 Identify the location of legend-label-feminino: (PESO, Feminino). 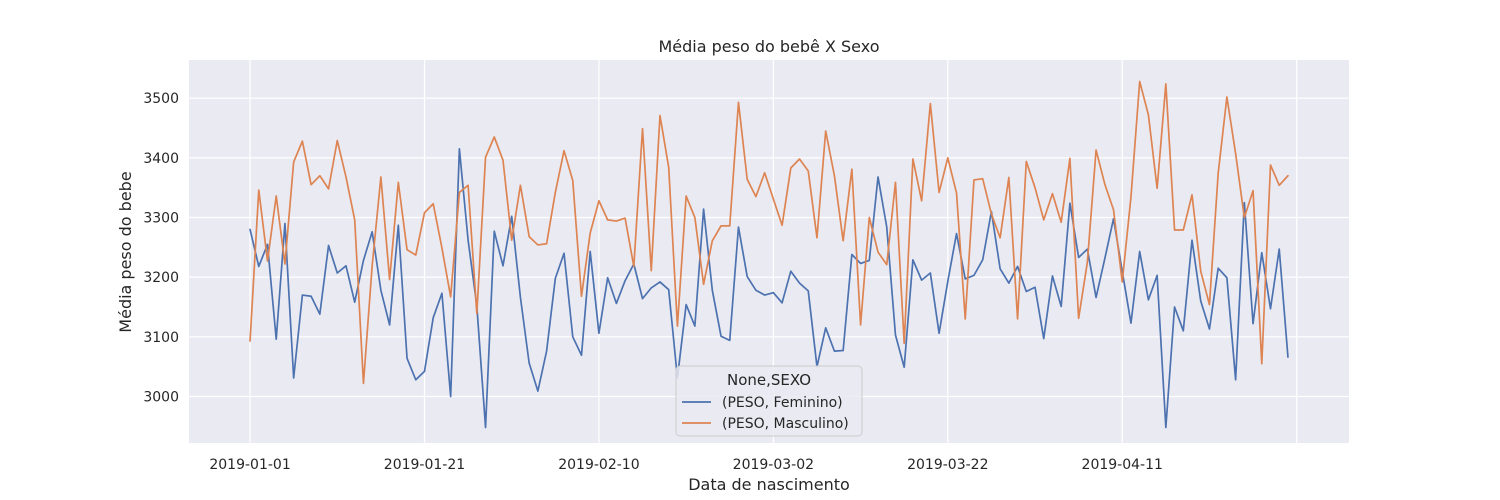
(782, 403).